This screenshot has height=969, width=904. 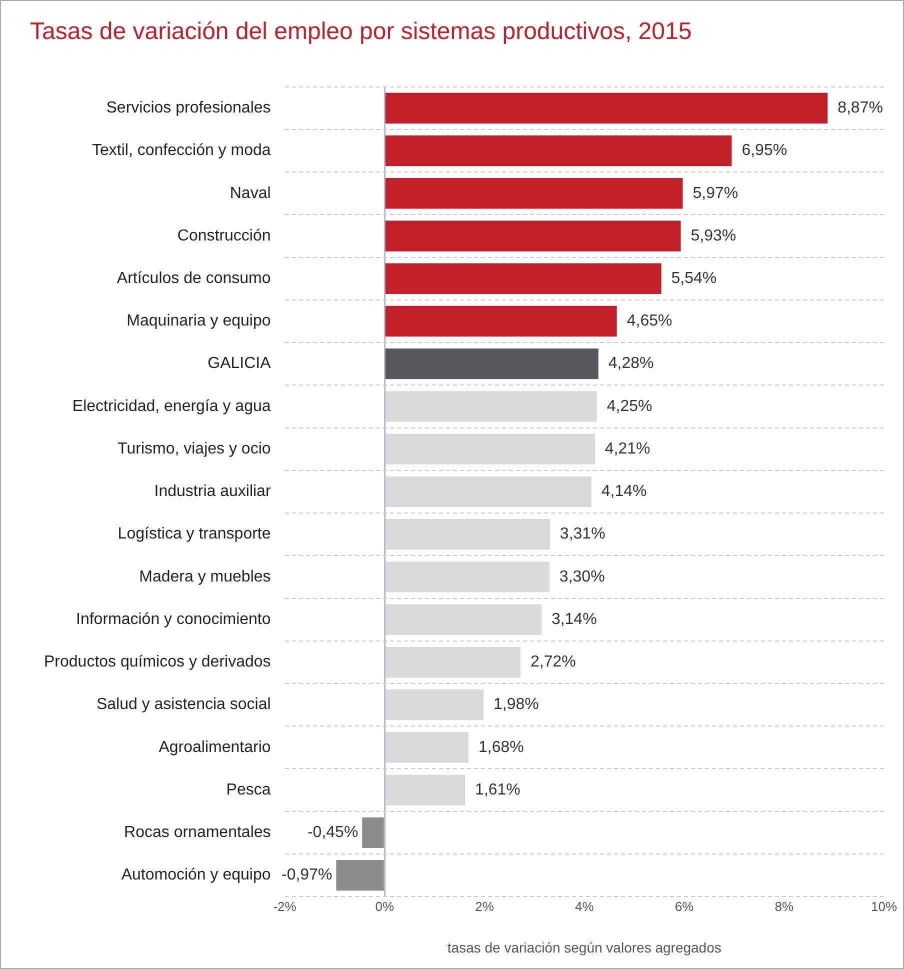 I want to click on y-tick-label: Electricidad, energía y agua, so click(x=171, y=406).